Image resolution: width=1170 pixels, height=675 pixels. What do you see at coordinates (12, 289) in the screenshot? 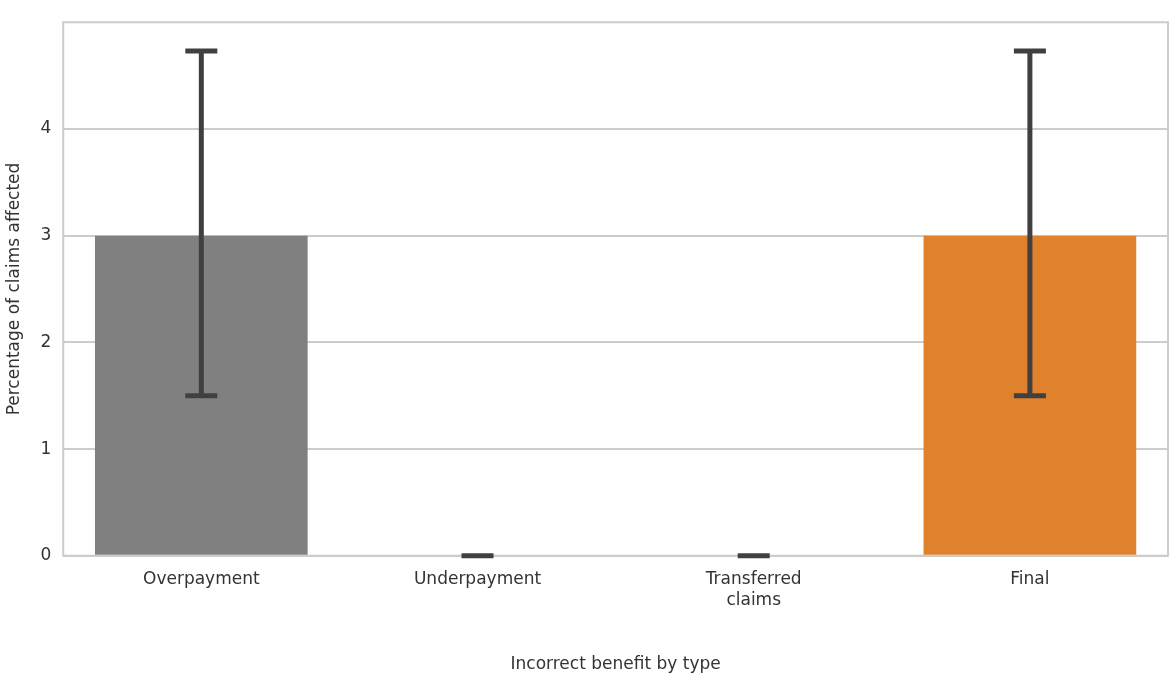
I see `y-axis-title: Percentage of claims affected` at bounding box center [12, 289].